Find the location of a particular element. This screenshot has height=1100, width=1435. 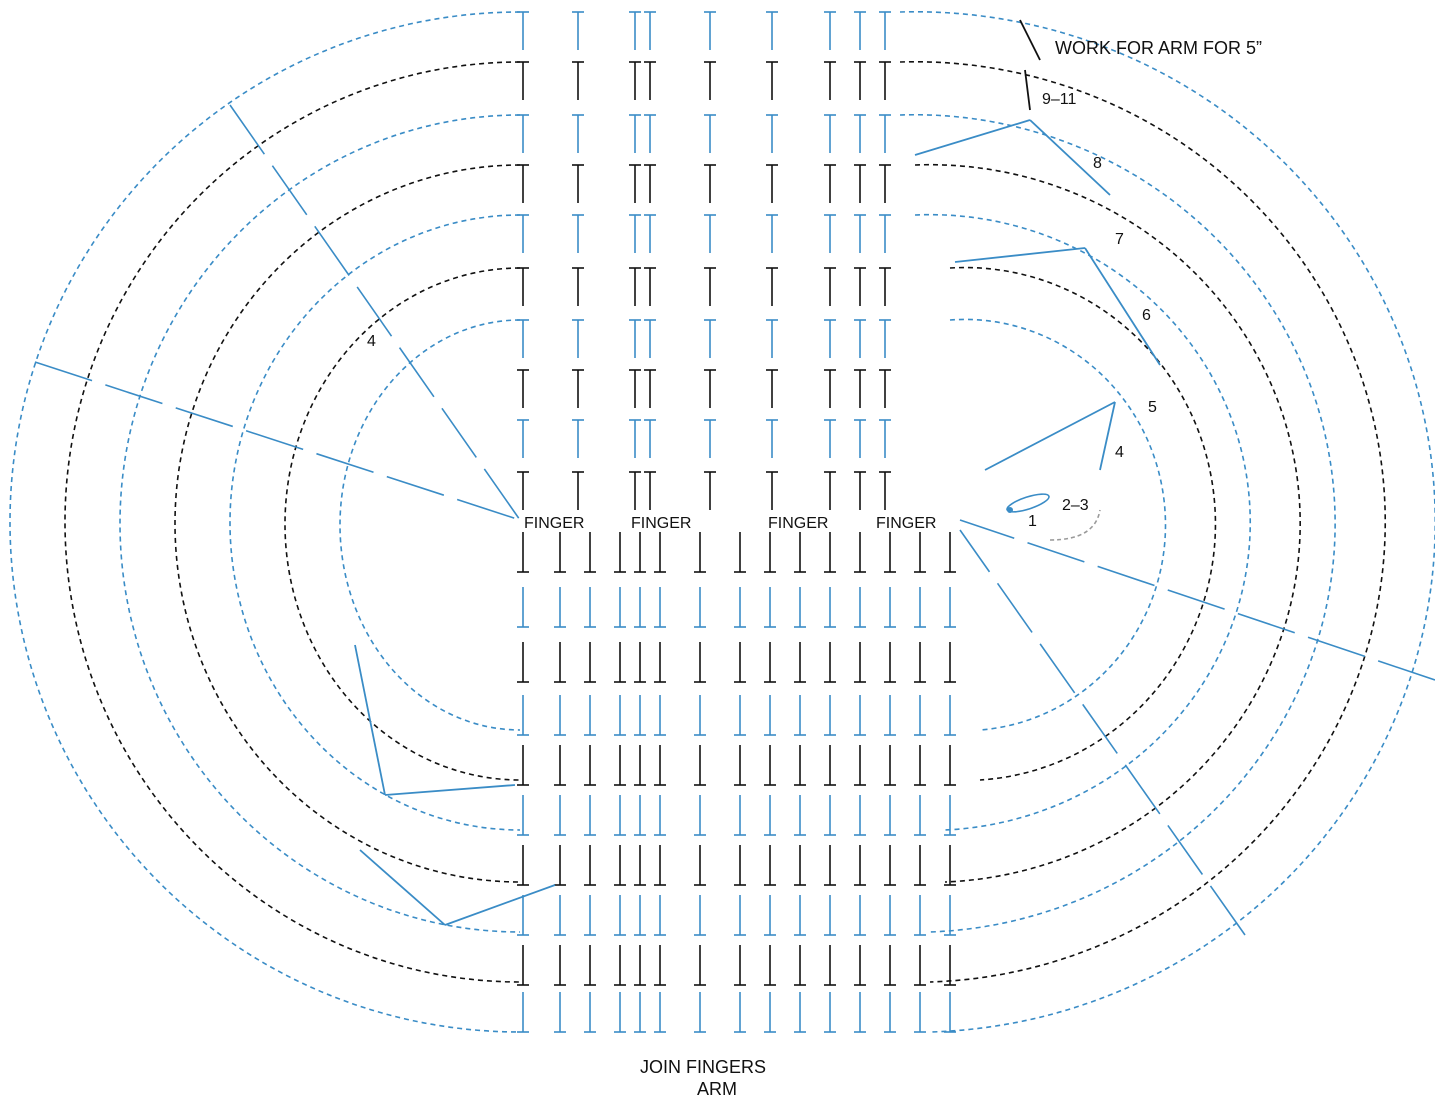

finger-label-2: FINGER is located at coordinates (661, 523).